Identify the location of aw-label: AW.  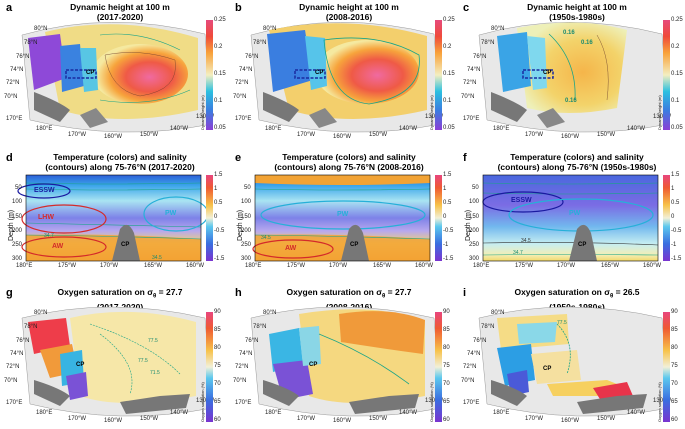
(291, 248).